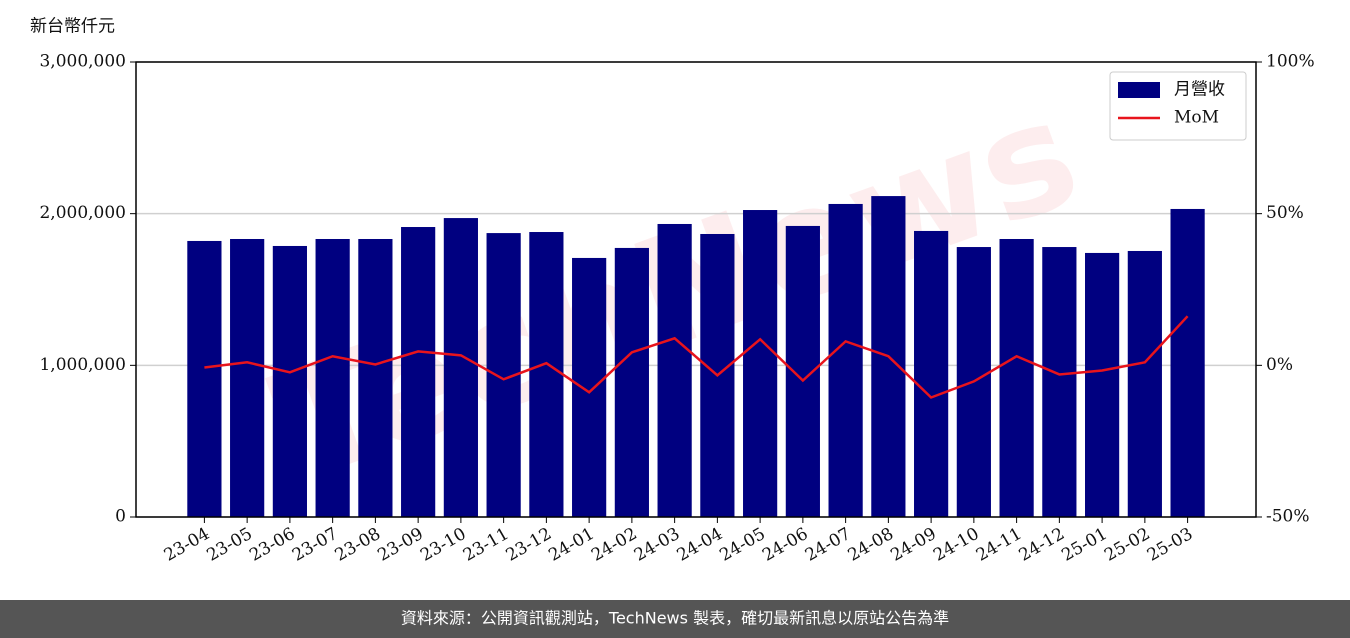  Describe the element at coordinates (1290, 62) in the screenshot. I see `y2-tick-label: 100%` at that location.